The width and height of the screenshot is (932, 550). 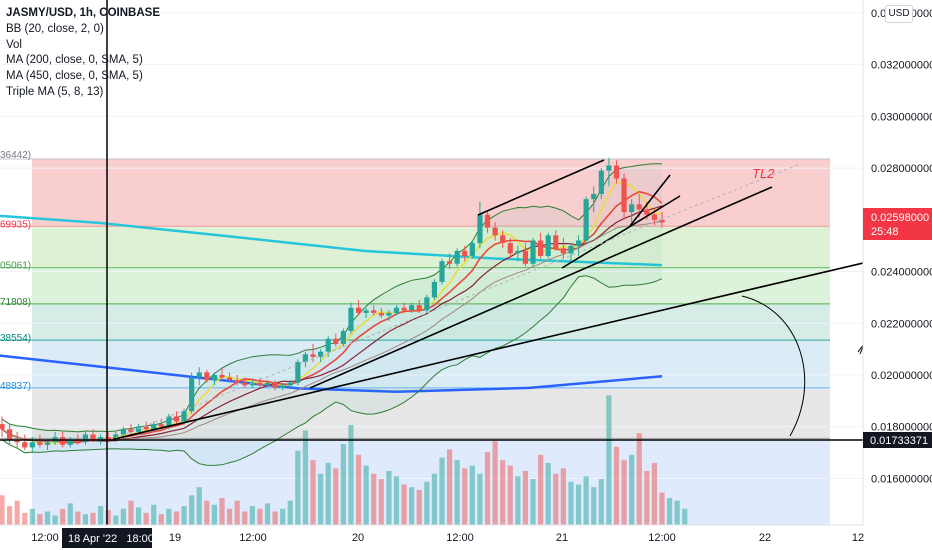 What do you see at coordinates (74, 60) in the screenshot?
I see `indicator-ma200: MA (200, close, 0, SMA, 5)` at bounding box center [74, 60].